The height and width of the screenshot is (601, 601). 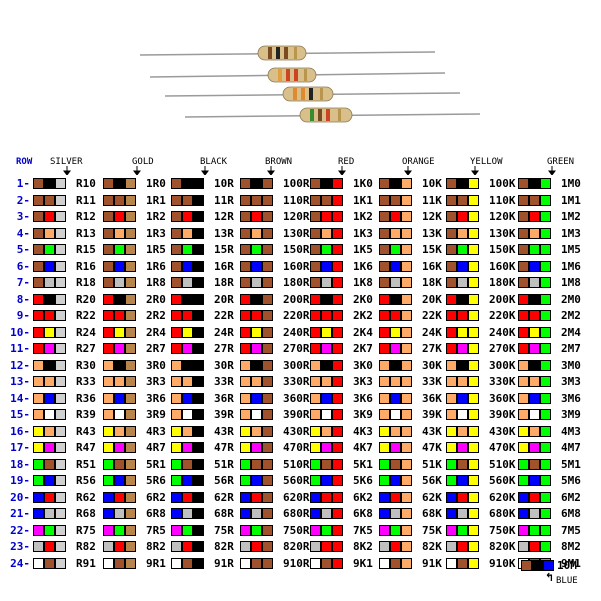 What do you see at coordinates (296, 480) in the screenshot?
I see `resistor-value: 560R` at bounding box center [296, 480].